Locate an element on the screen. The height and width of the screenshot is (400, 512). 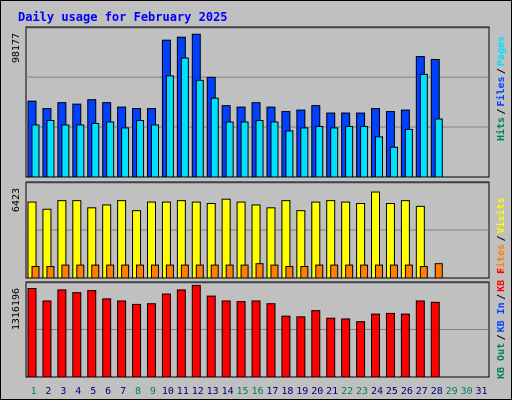
x-tick-label-30: 30 is located at coordinates (467, 391).